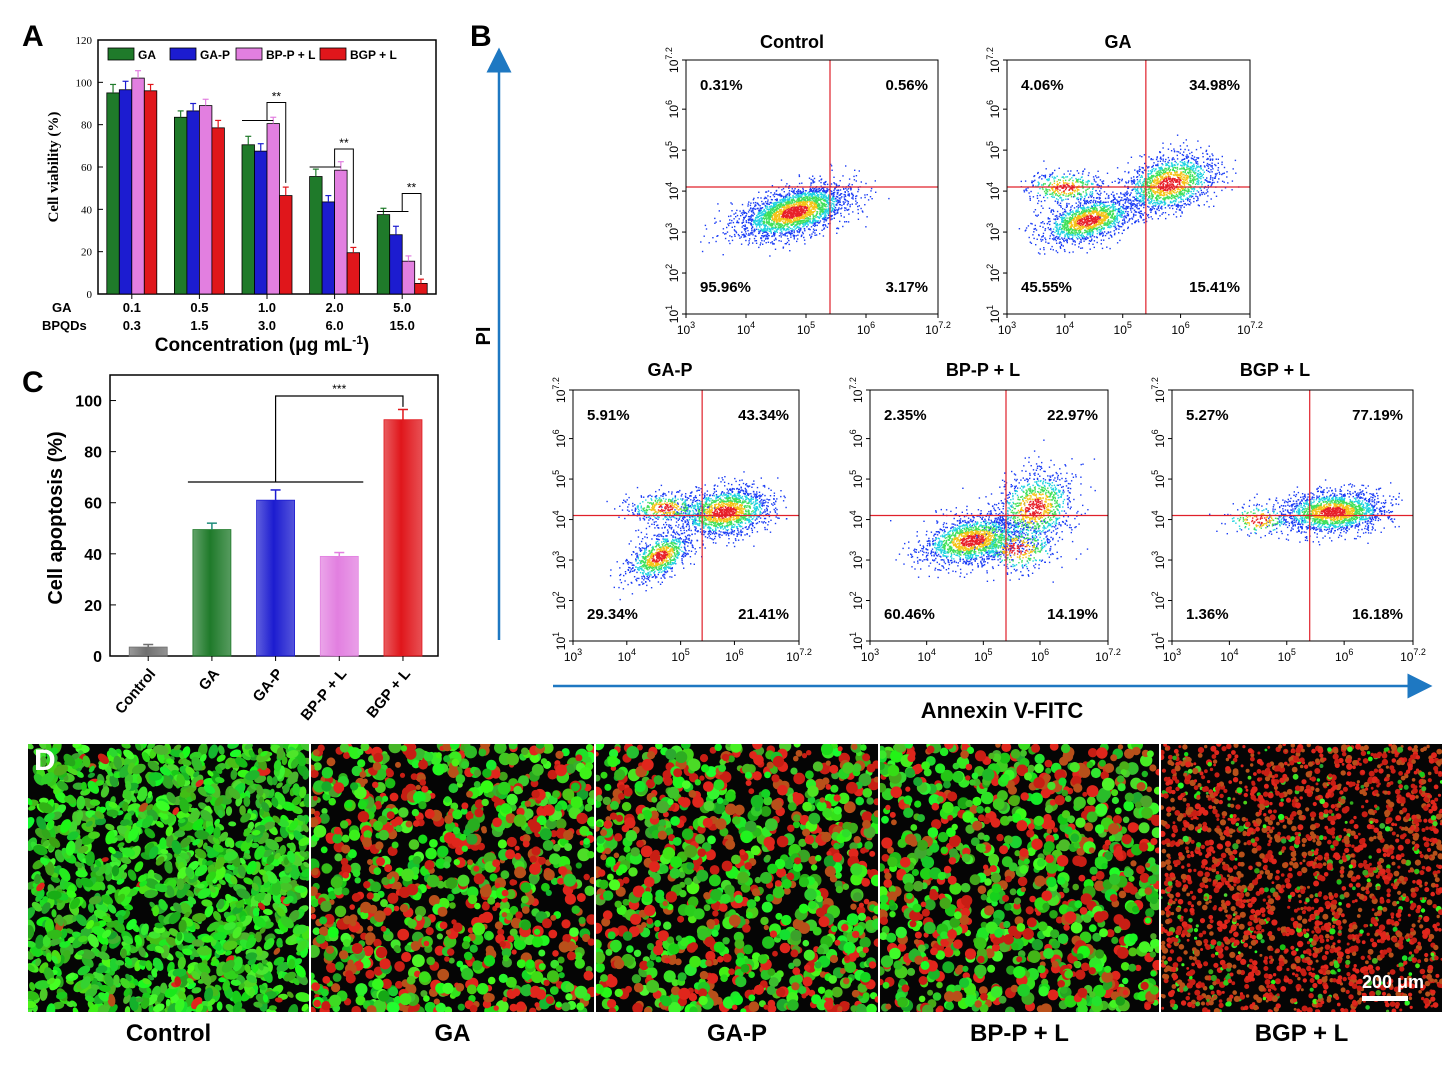 The image size is (1446, 1071). Describe the element at coordinates (199, 325) in the screenshot. I see `x-tick-label-bpqds: 1.5` at that location.